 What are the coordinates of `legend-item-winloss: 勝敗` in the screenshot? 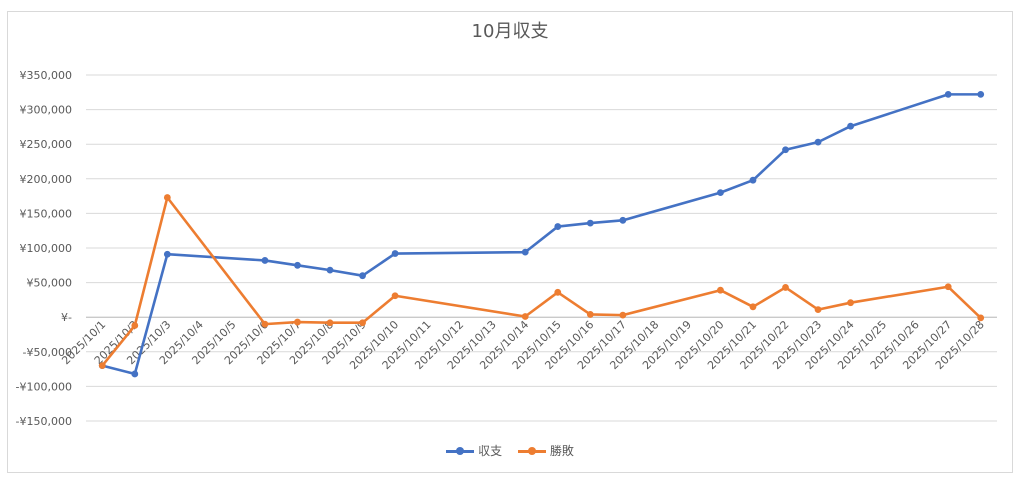 It's located at (545, 450).